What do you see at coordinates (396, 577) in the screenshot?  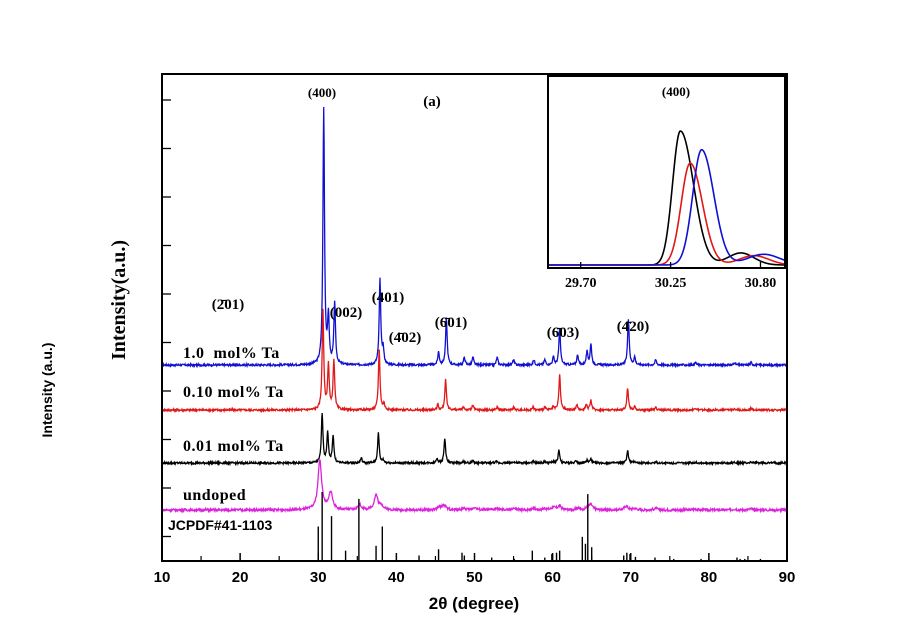 I see `x-tick-label: 40` at bounding box center [396, 577].